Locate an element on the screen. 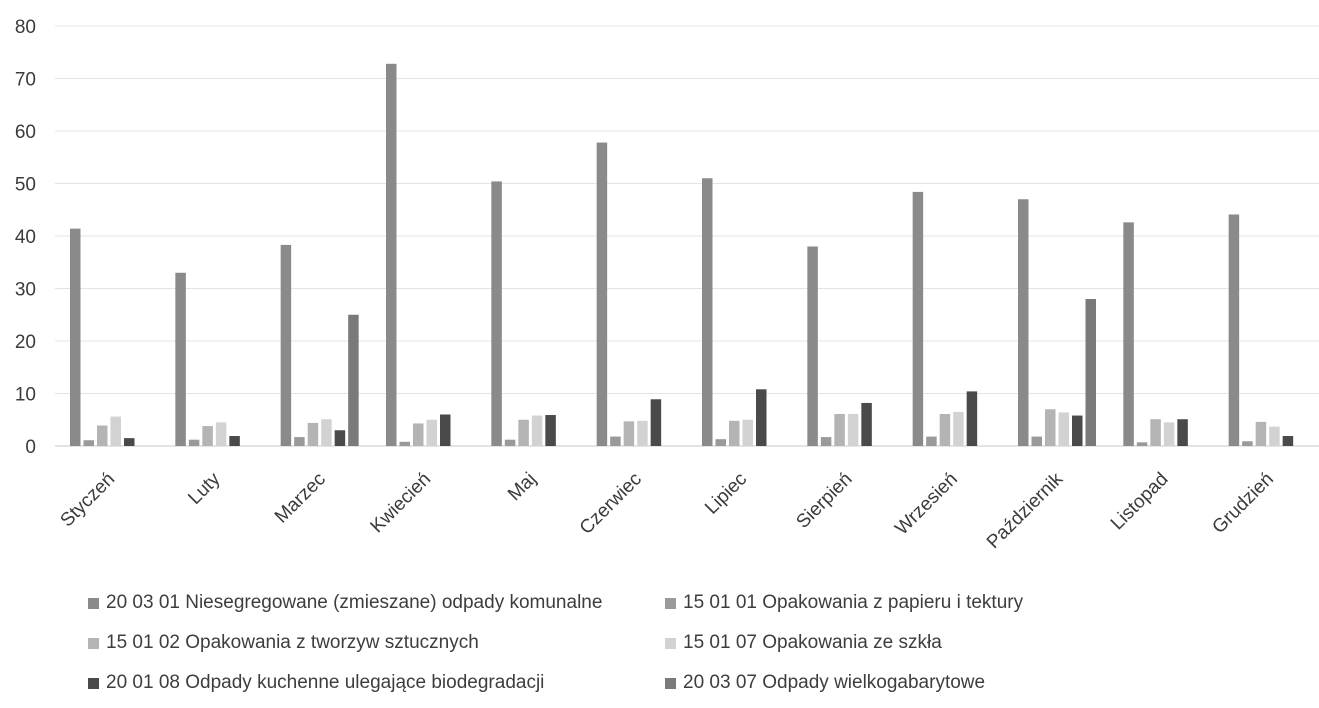  legend-item-15-01-02: 15 01 02 Opakowania z tworzyw sztucznych is located at coordinates (283, 643).